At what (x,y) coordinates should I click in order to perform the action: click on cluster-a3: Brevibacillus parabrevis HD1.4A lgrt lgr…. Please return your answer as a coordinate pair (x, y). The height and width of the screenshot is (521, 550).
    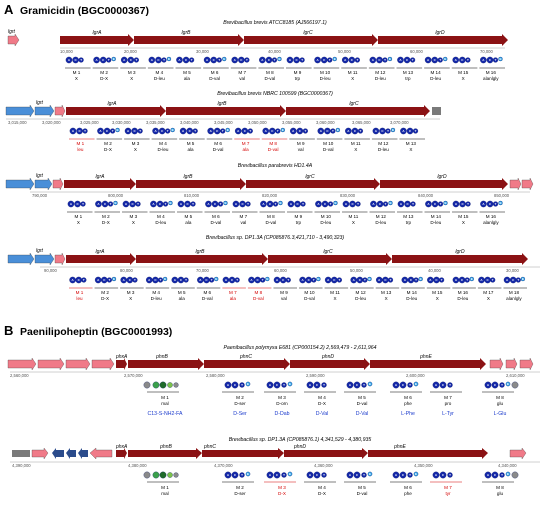
    Looking at the image, I should click on (269, 194).